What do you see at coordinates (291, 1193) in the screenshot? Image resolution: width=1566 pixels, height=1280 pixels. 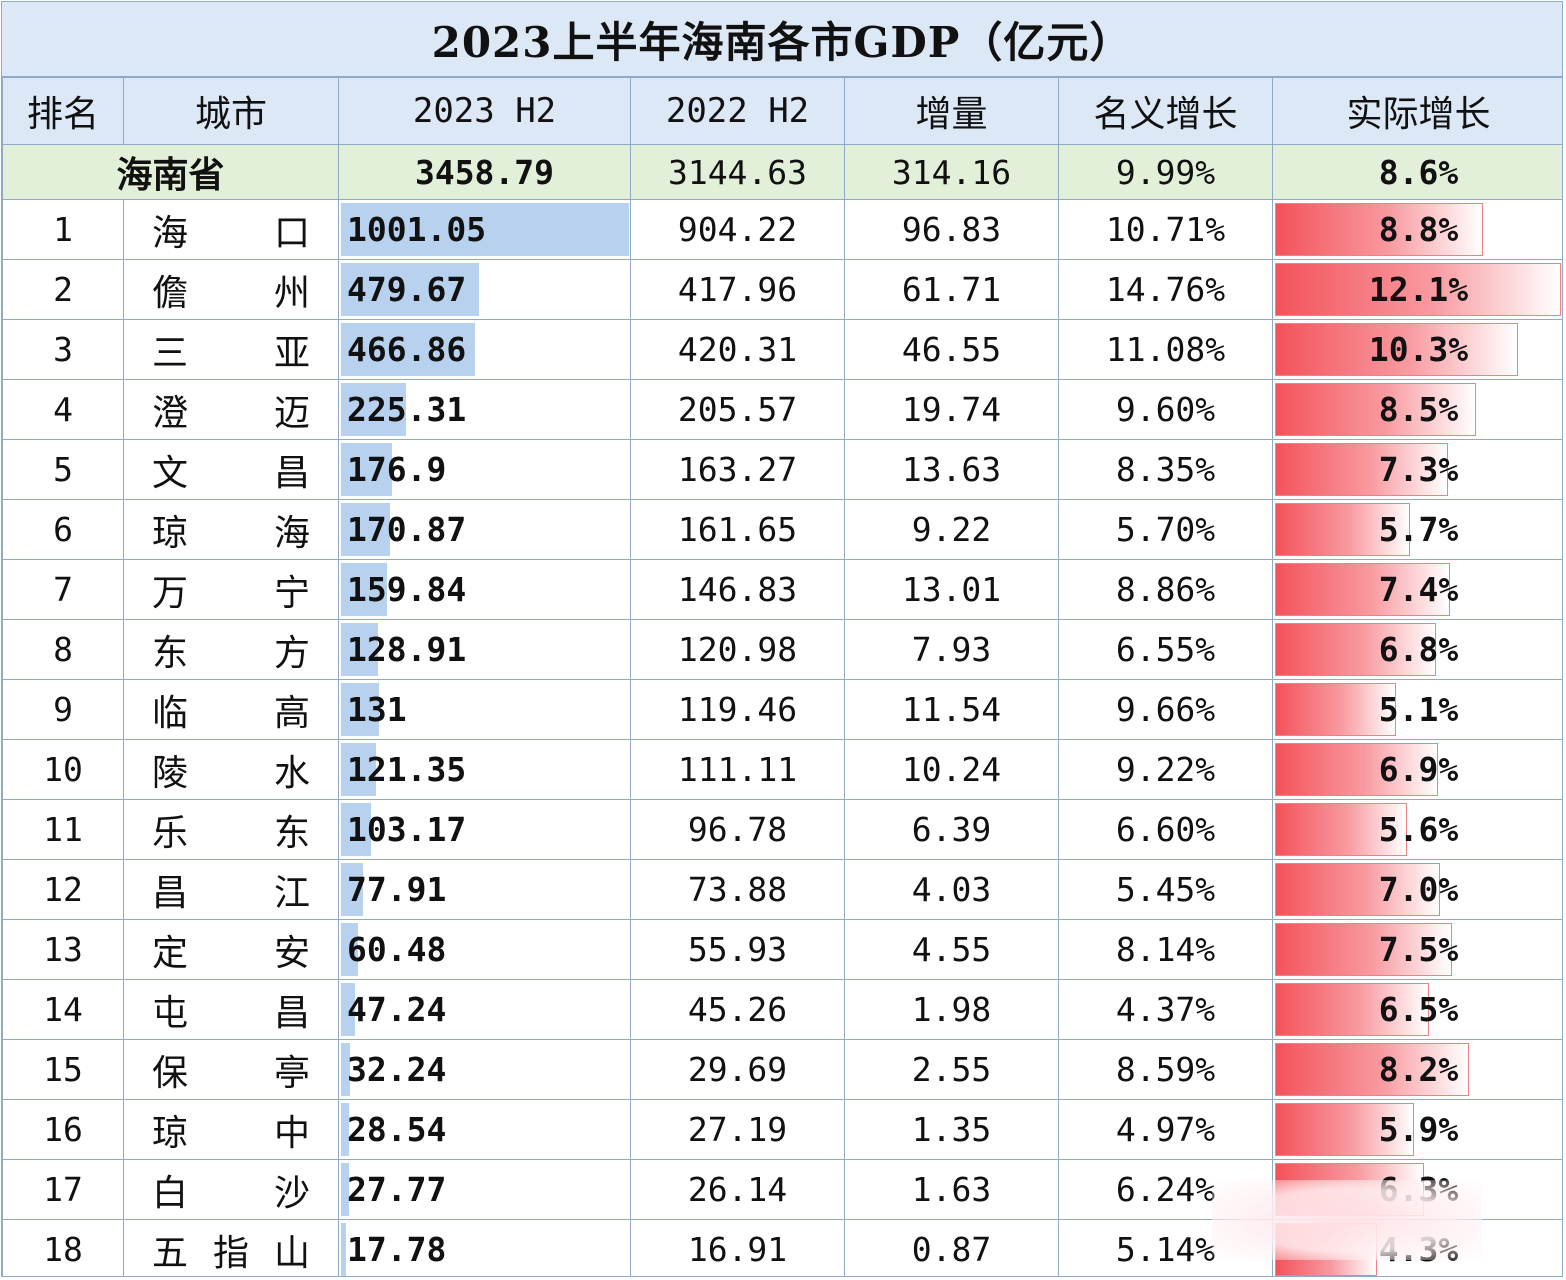 I see `city-char: 沙` at bounding box center [291, 1193].